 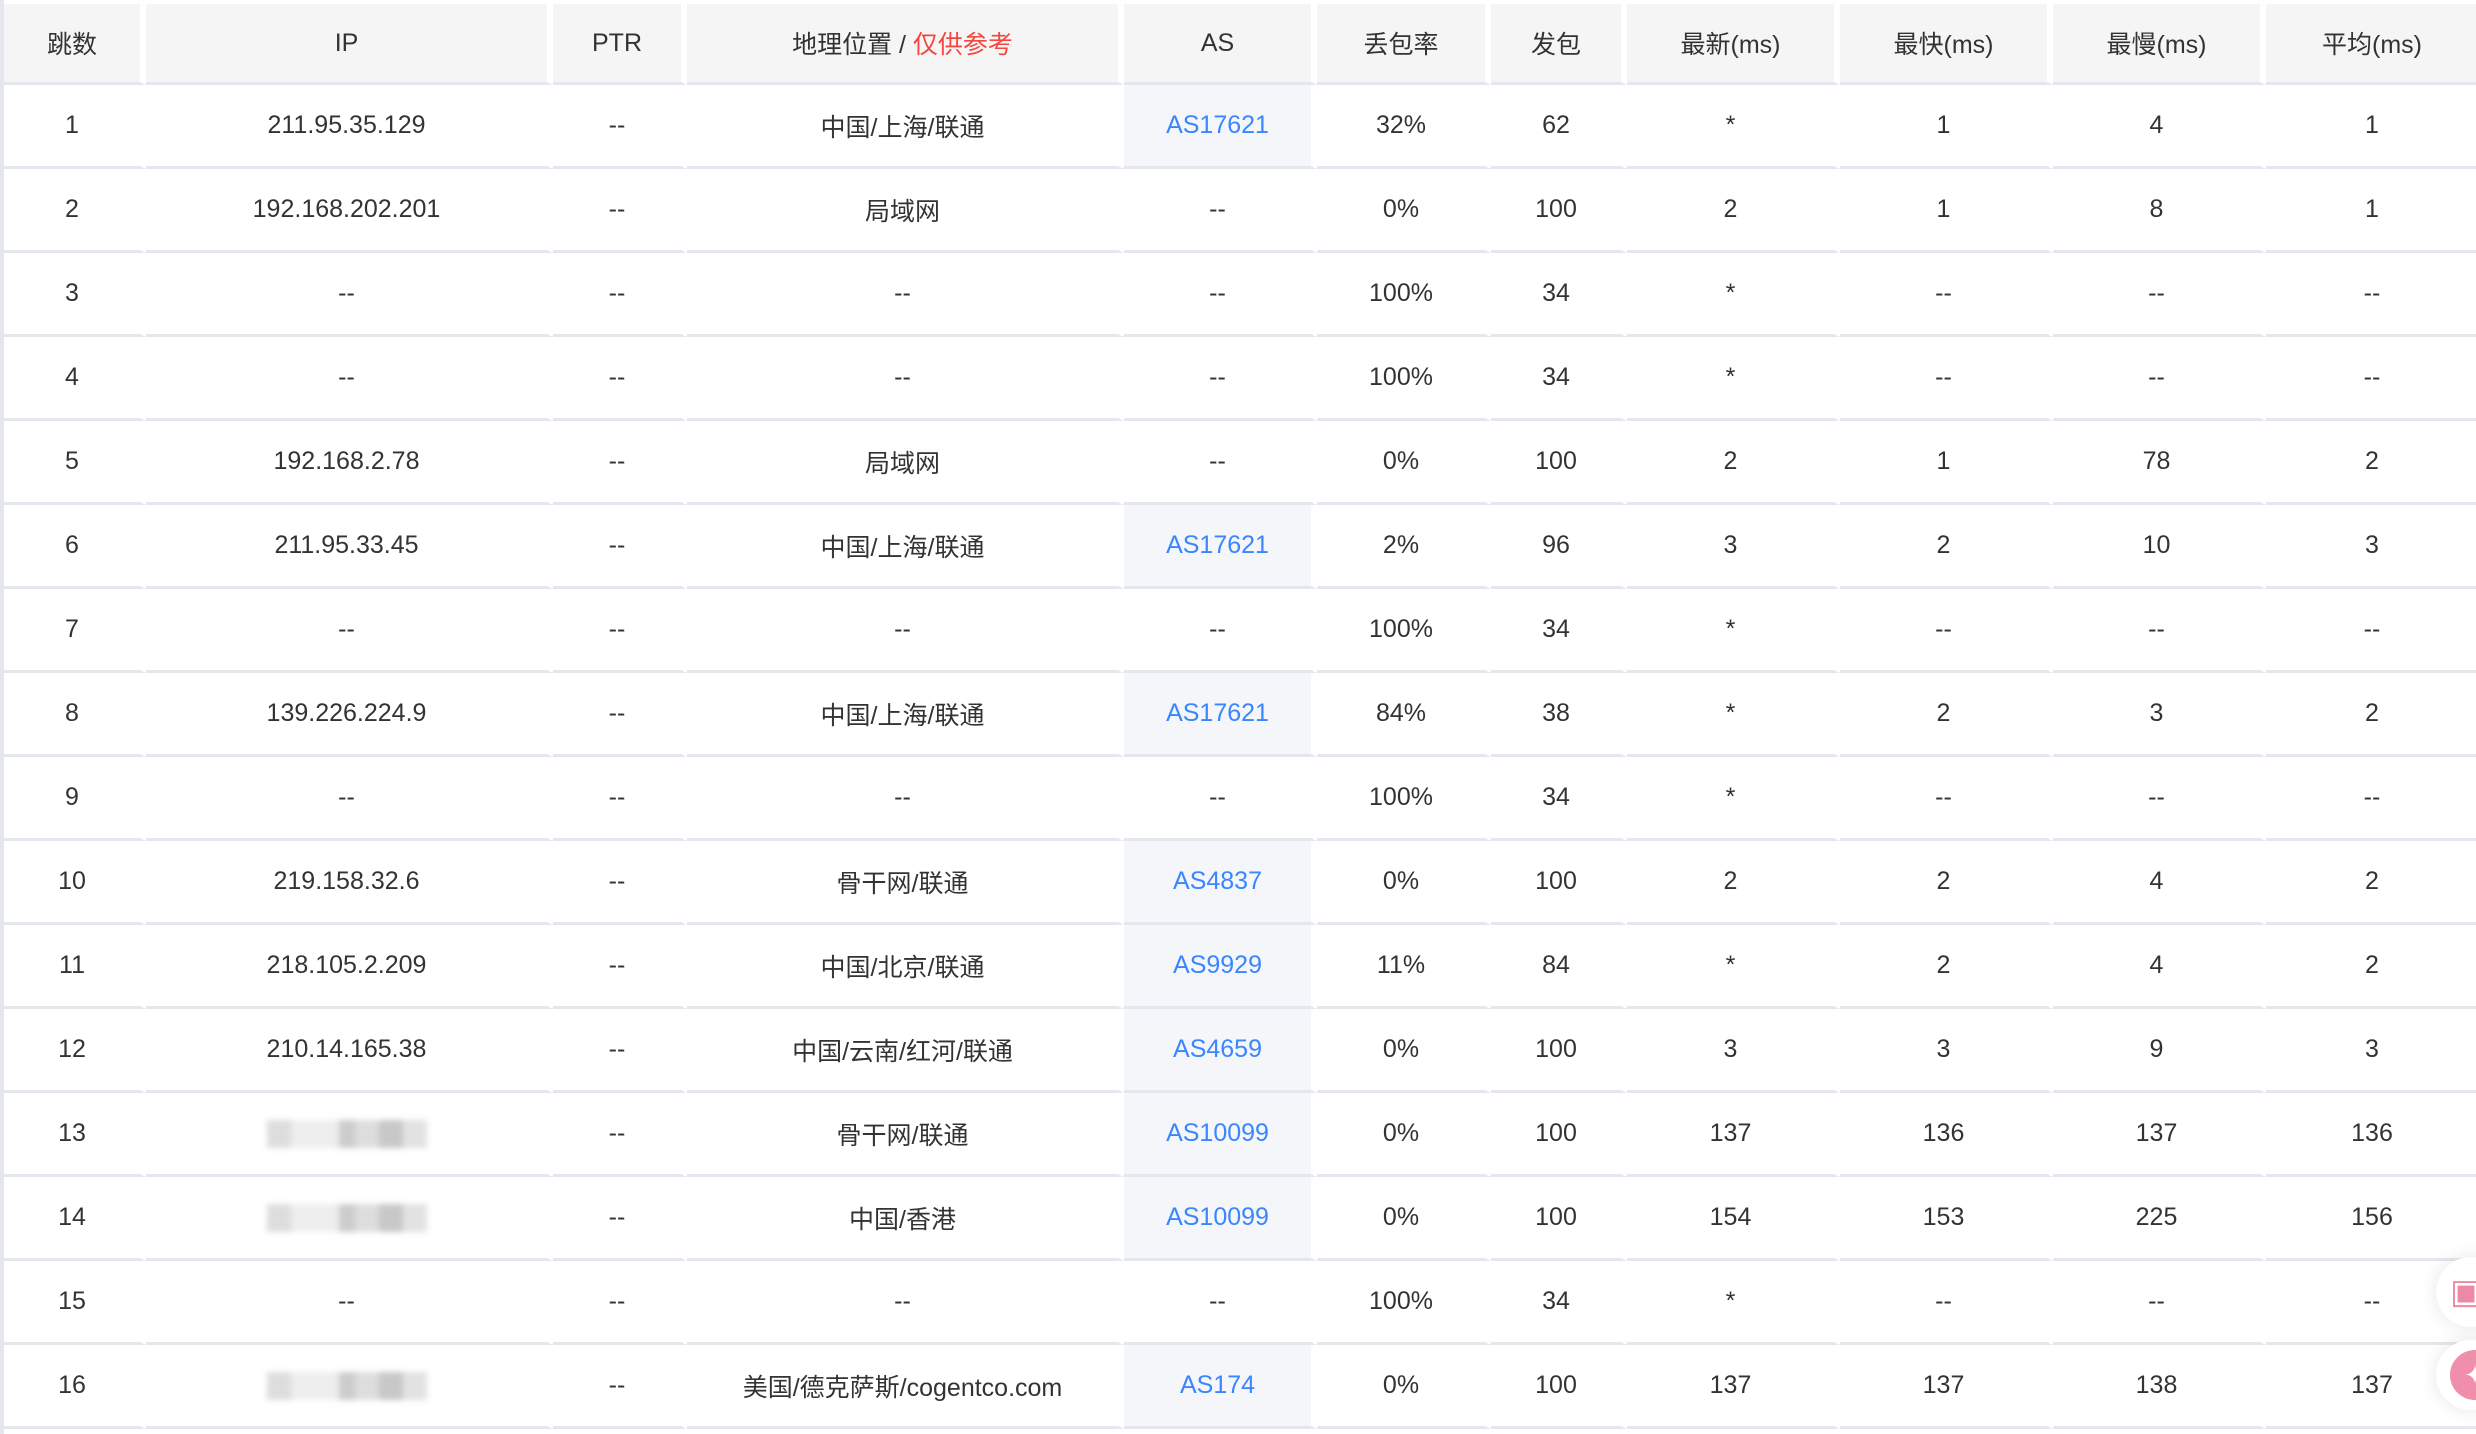 I want to click on as-link: AS4837, so click(x=1217, y=881).